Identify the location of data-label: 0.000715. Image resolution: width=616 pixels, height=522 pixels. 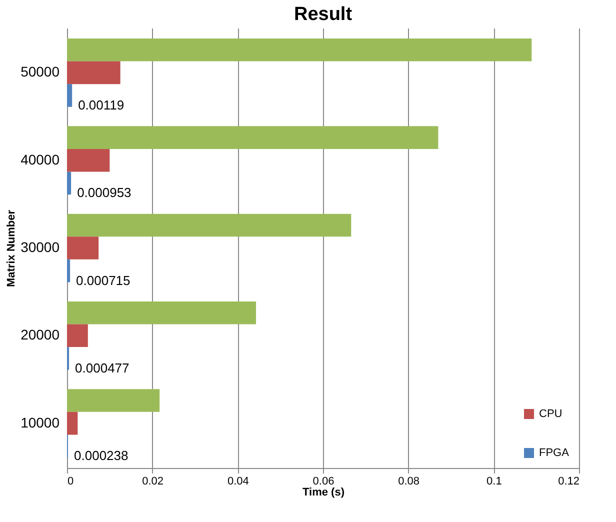
(103, 280).